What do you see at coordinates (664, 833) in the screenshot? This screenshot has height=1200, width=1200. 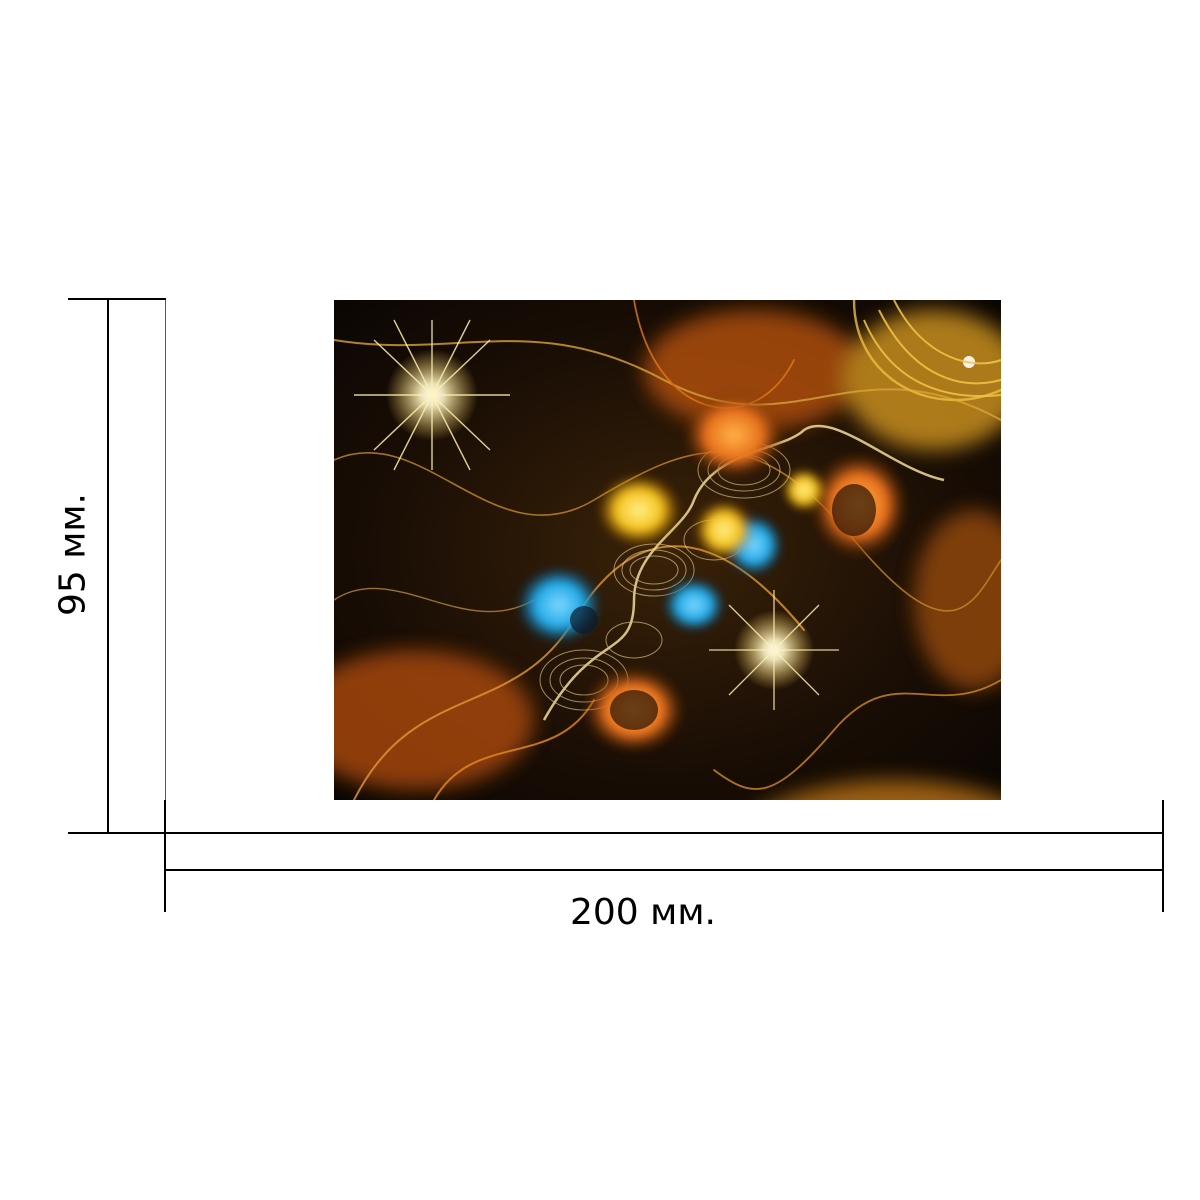 I see `width-extension-line-top` at bounding box center [664, 833].